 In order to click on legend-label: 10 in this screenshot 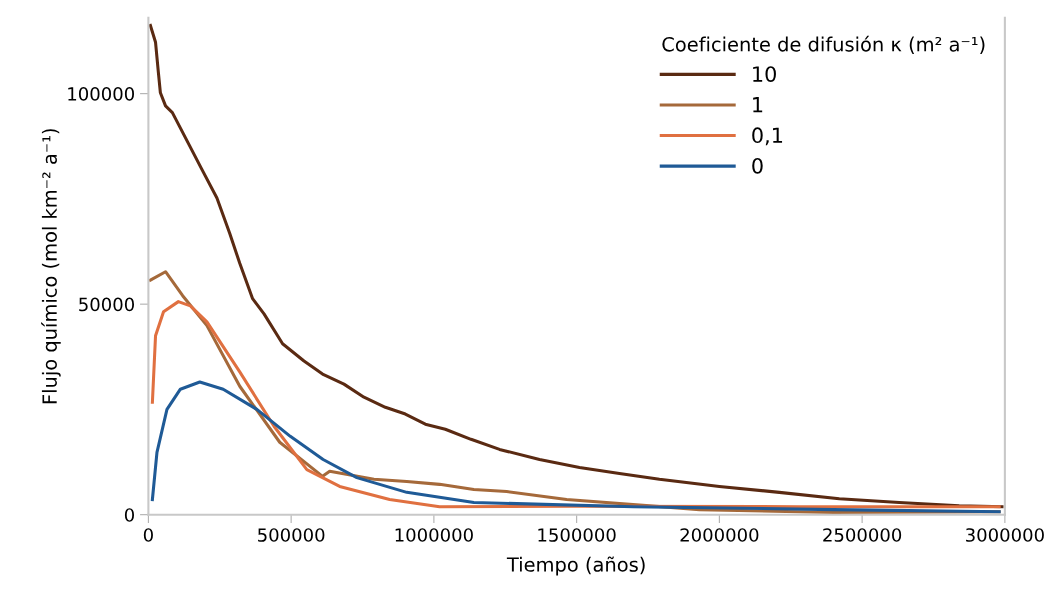, I will do `click(764, 74)`.